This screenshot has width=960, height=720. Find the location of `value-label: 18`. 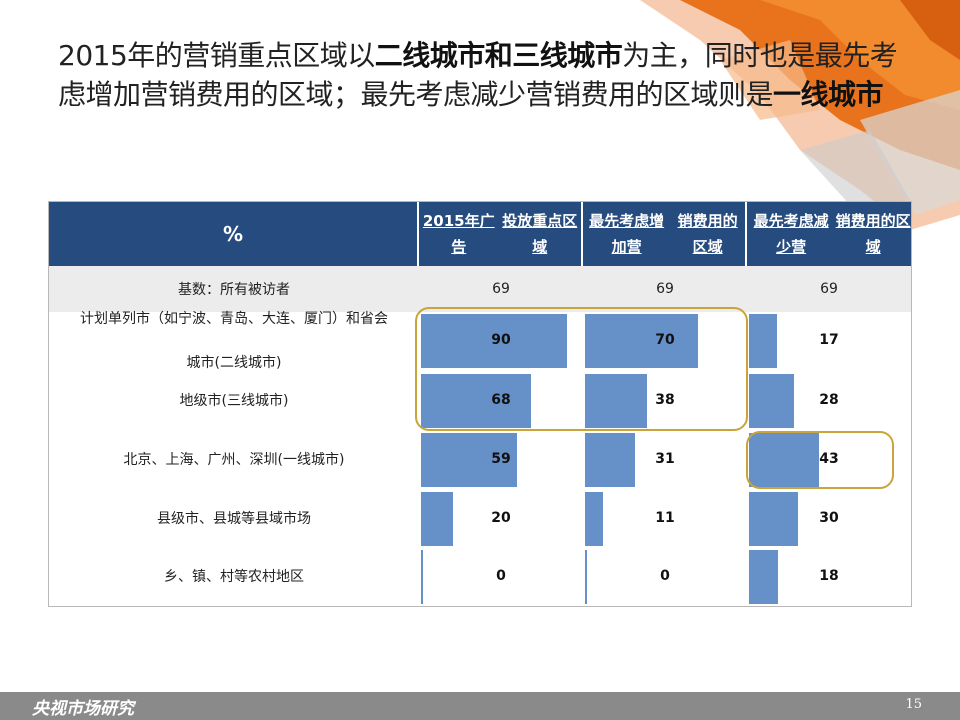

value-label: 18 is located at coordinates (829, 576).